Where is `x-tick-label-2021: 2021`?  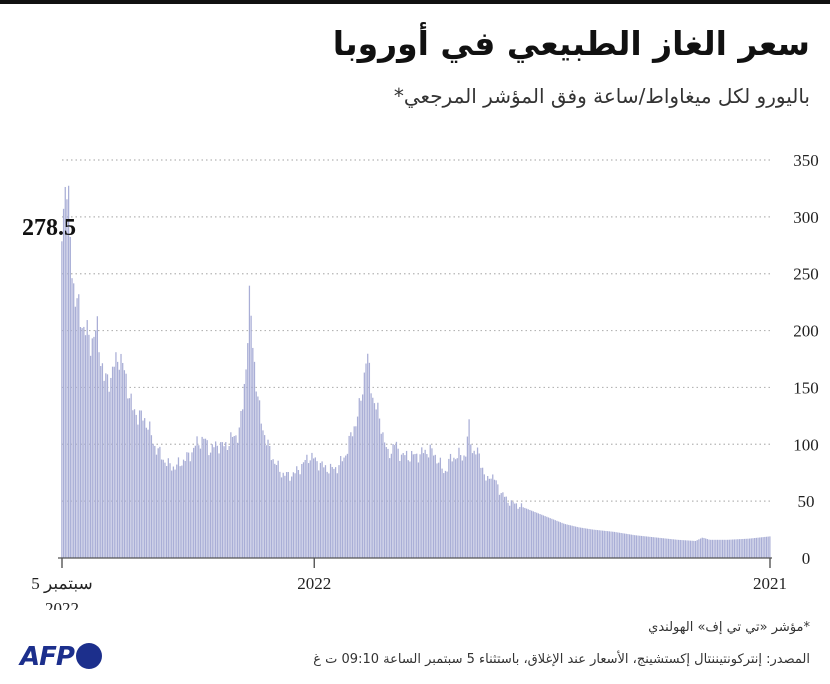
x-tick-label-2021: 2021 is located at coordinates (770, 583).